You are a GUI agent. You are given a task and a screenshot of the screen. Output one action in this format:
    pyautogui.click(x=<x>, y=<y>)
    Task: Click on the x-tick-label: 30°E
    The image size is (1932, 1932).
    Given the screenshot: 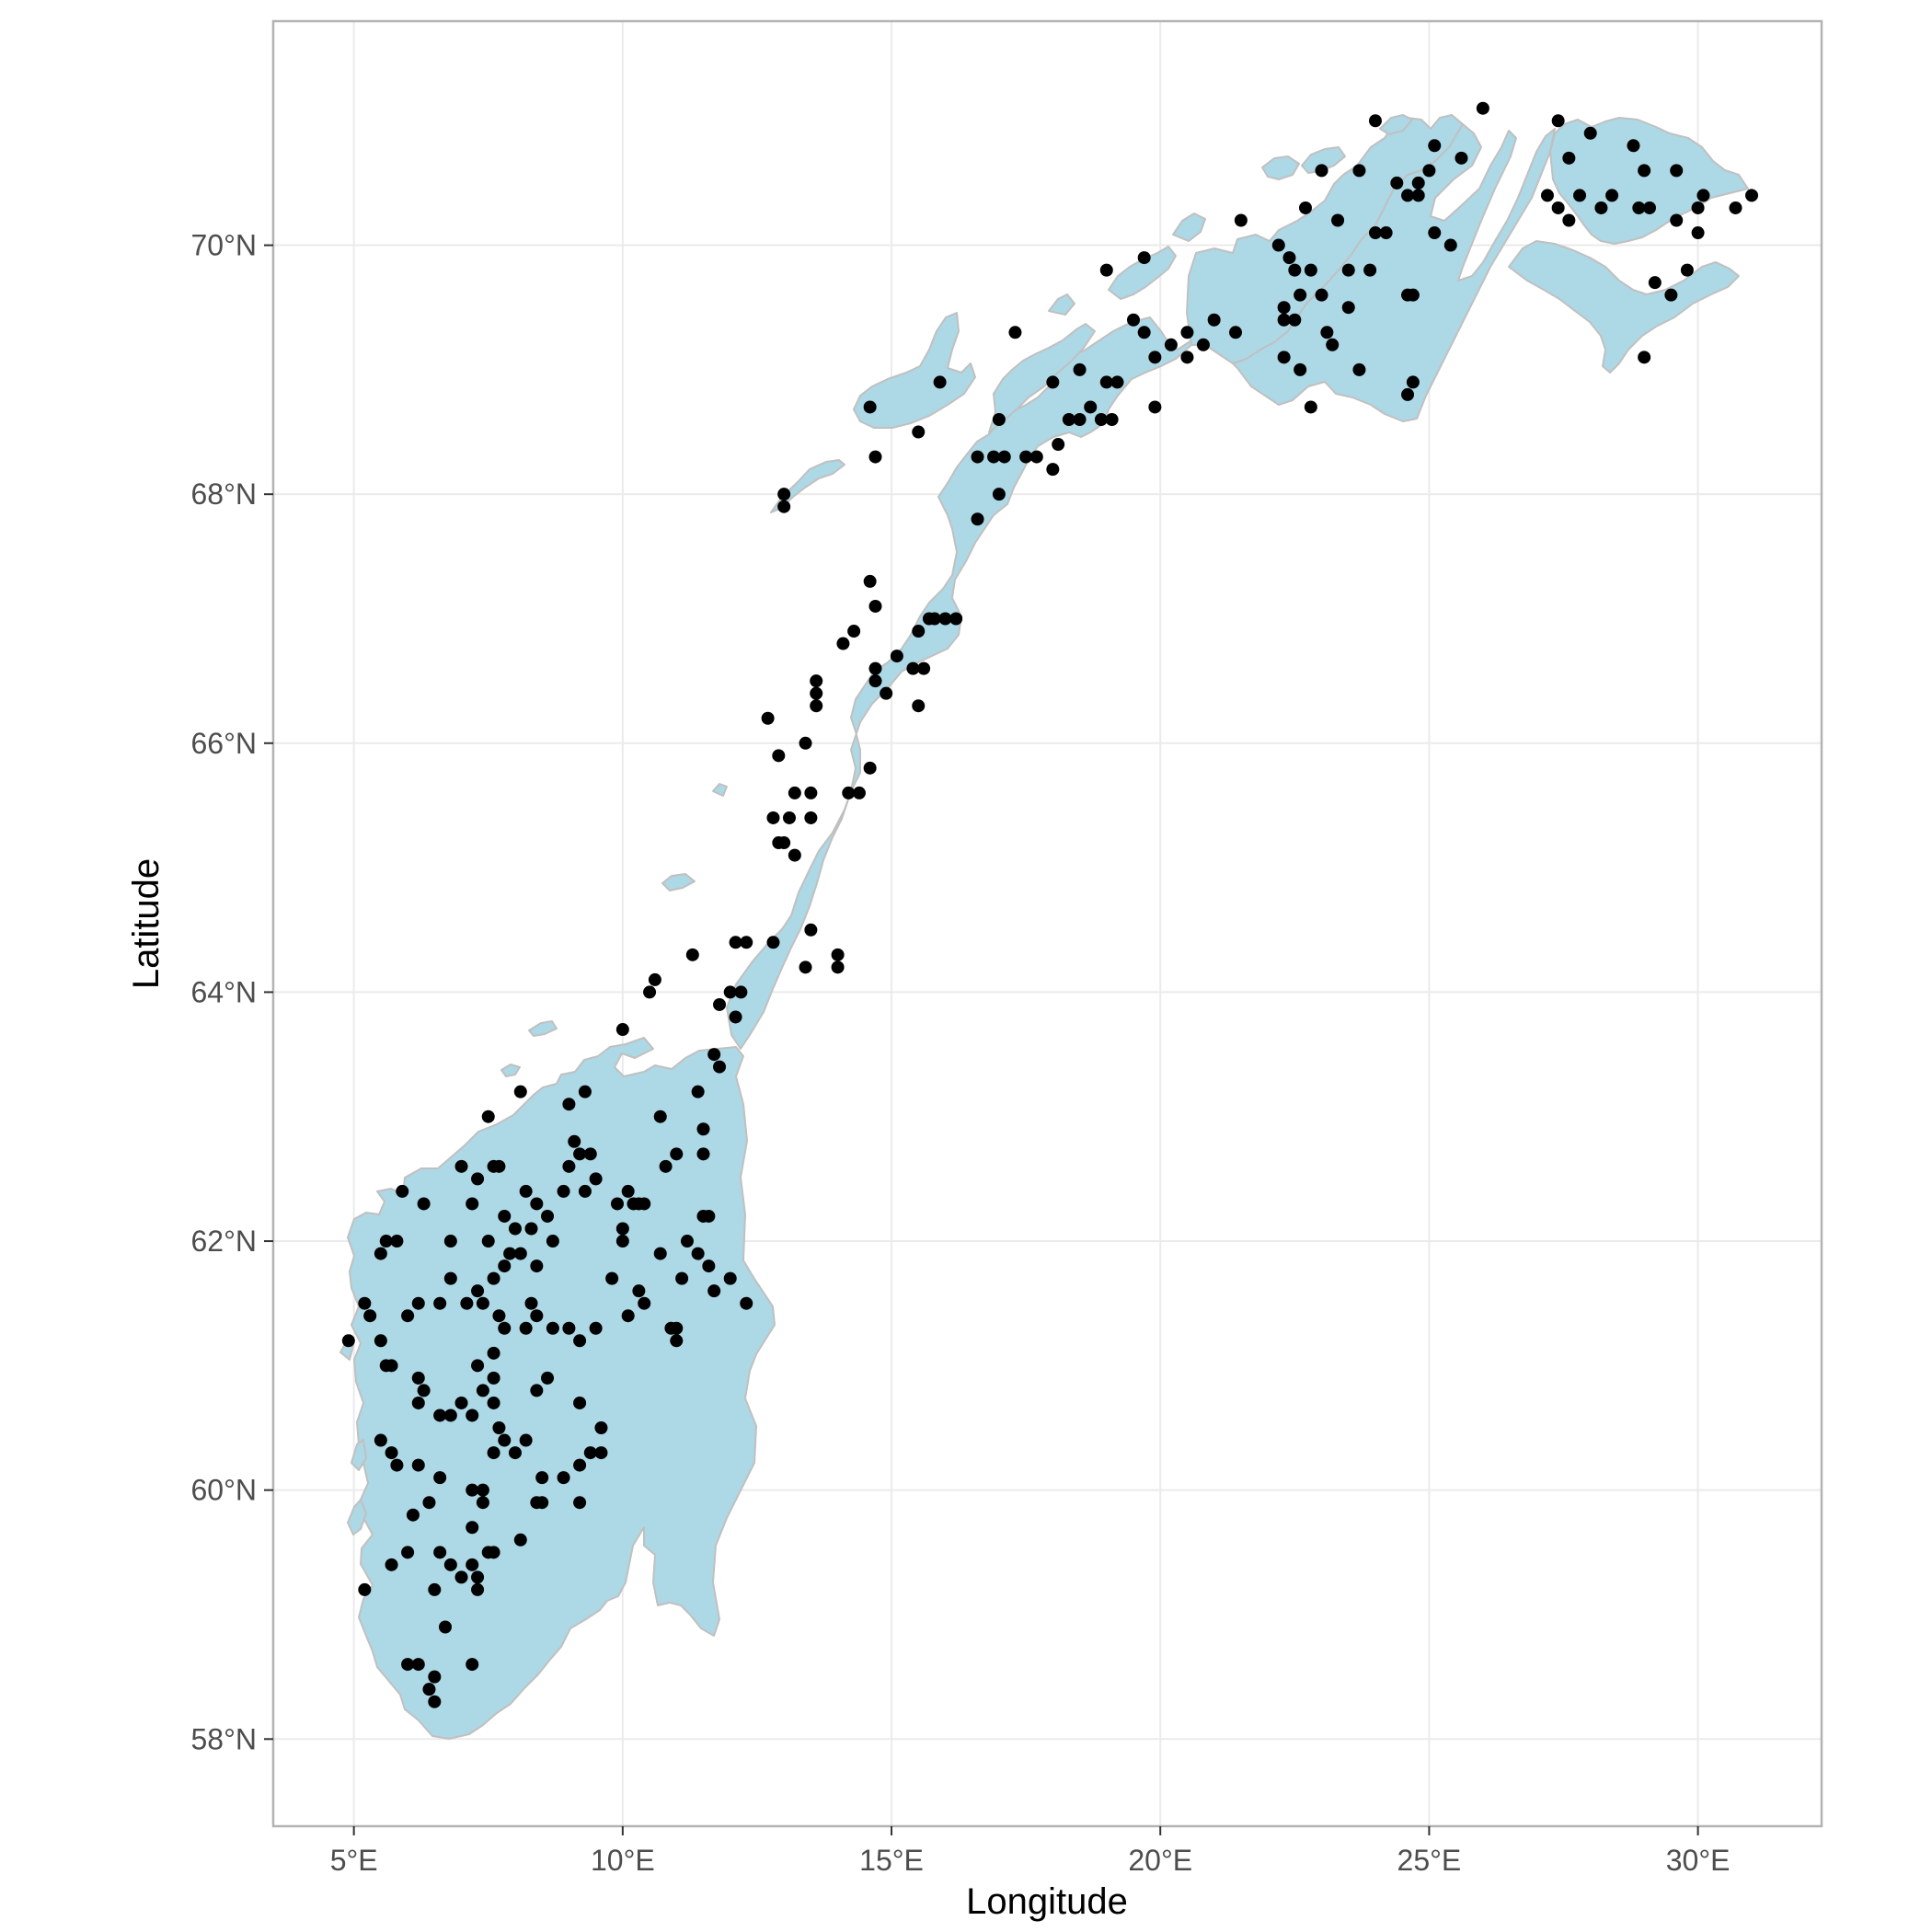 What is the action you would take?
    pyautogui.click(x=1698, y=1860)
    